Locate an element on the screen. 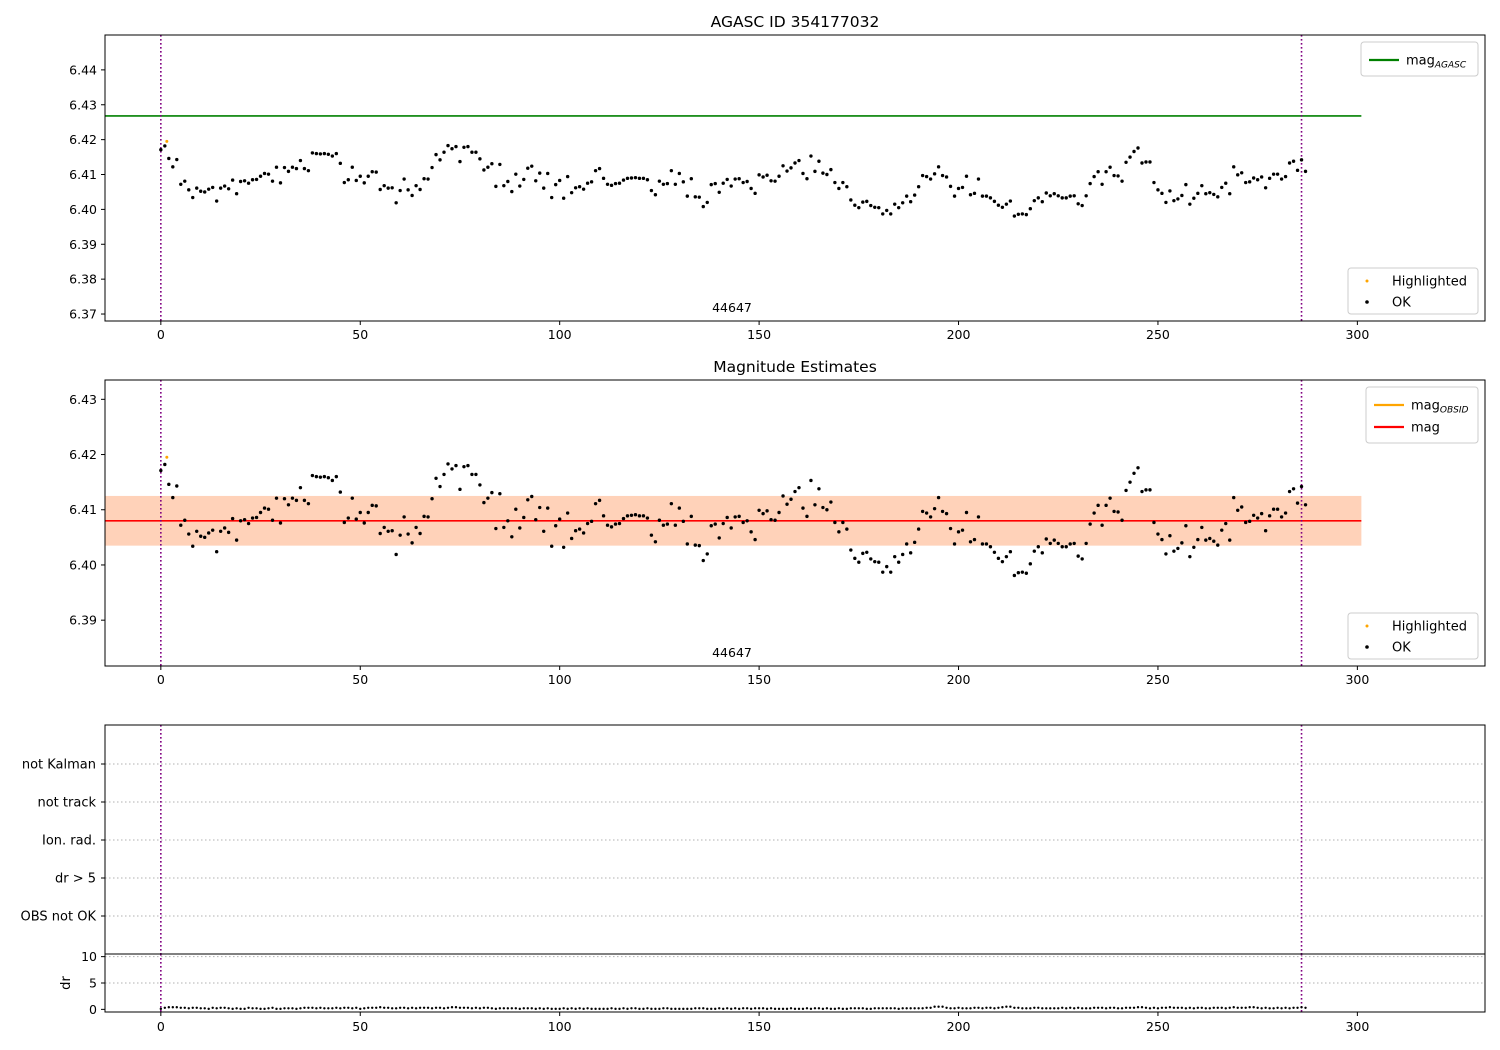 This screenshot has width=1500, height=1050. x-tick-label: 50 is located at coordinates (360, 334).